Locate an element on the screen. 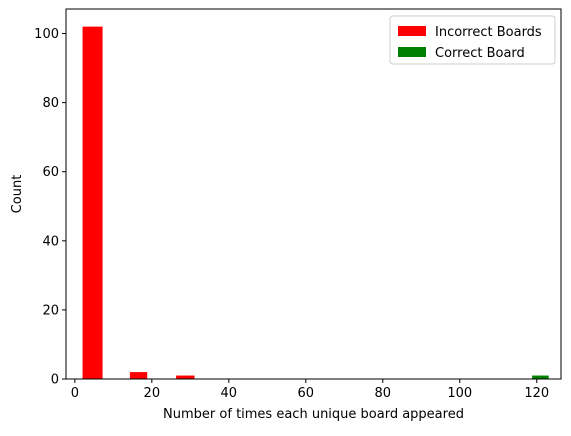 Image resolution: width=571 pixels, height=436 pixels. y-tick-label: 100 is located at coordinates (46, 34).